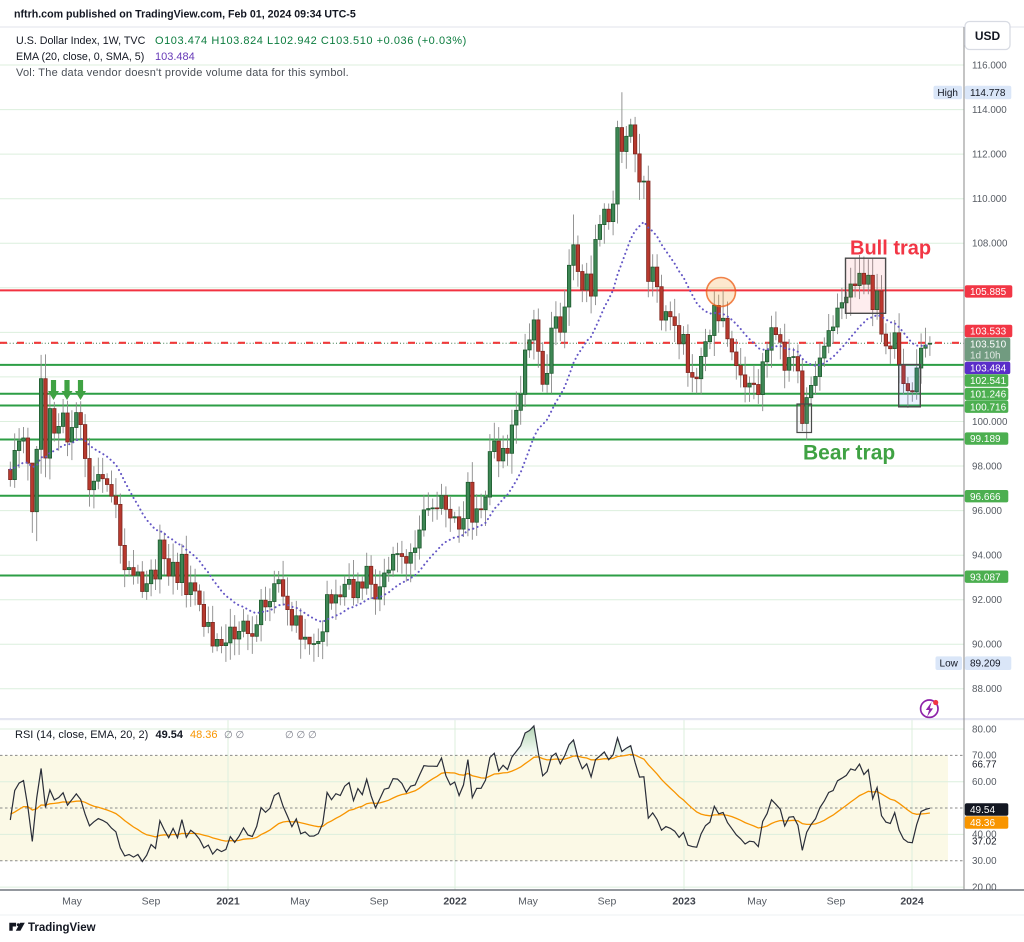  I want to click on svg-text: 80.00, so click(984, 729).